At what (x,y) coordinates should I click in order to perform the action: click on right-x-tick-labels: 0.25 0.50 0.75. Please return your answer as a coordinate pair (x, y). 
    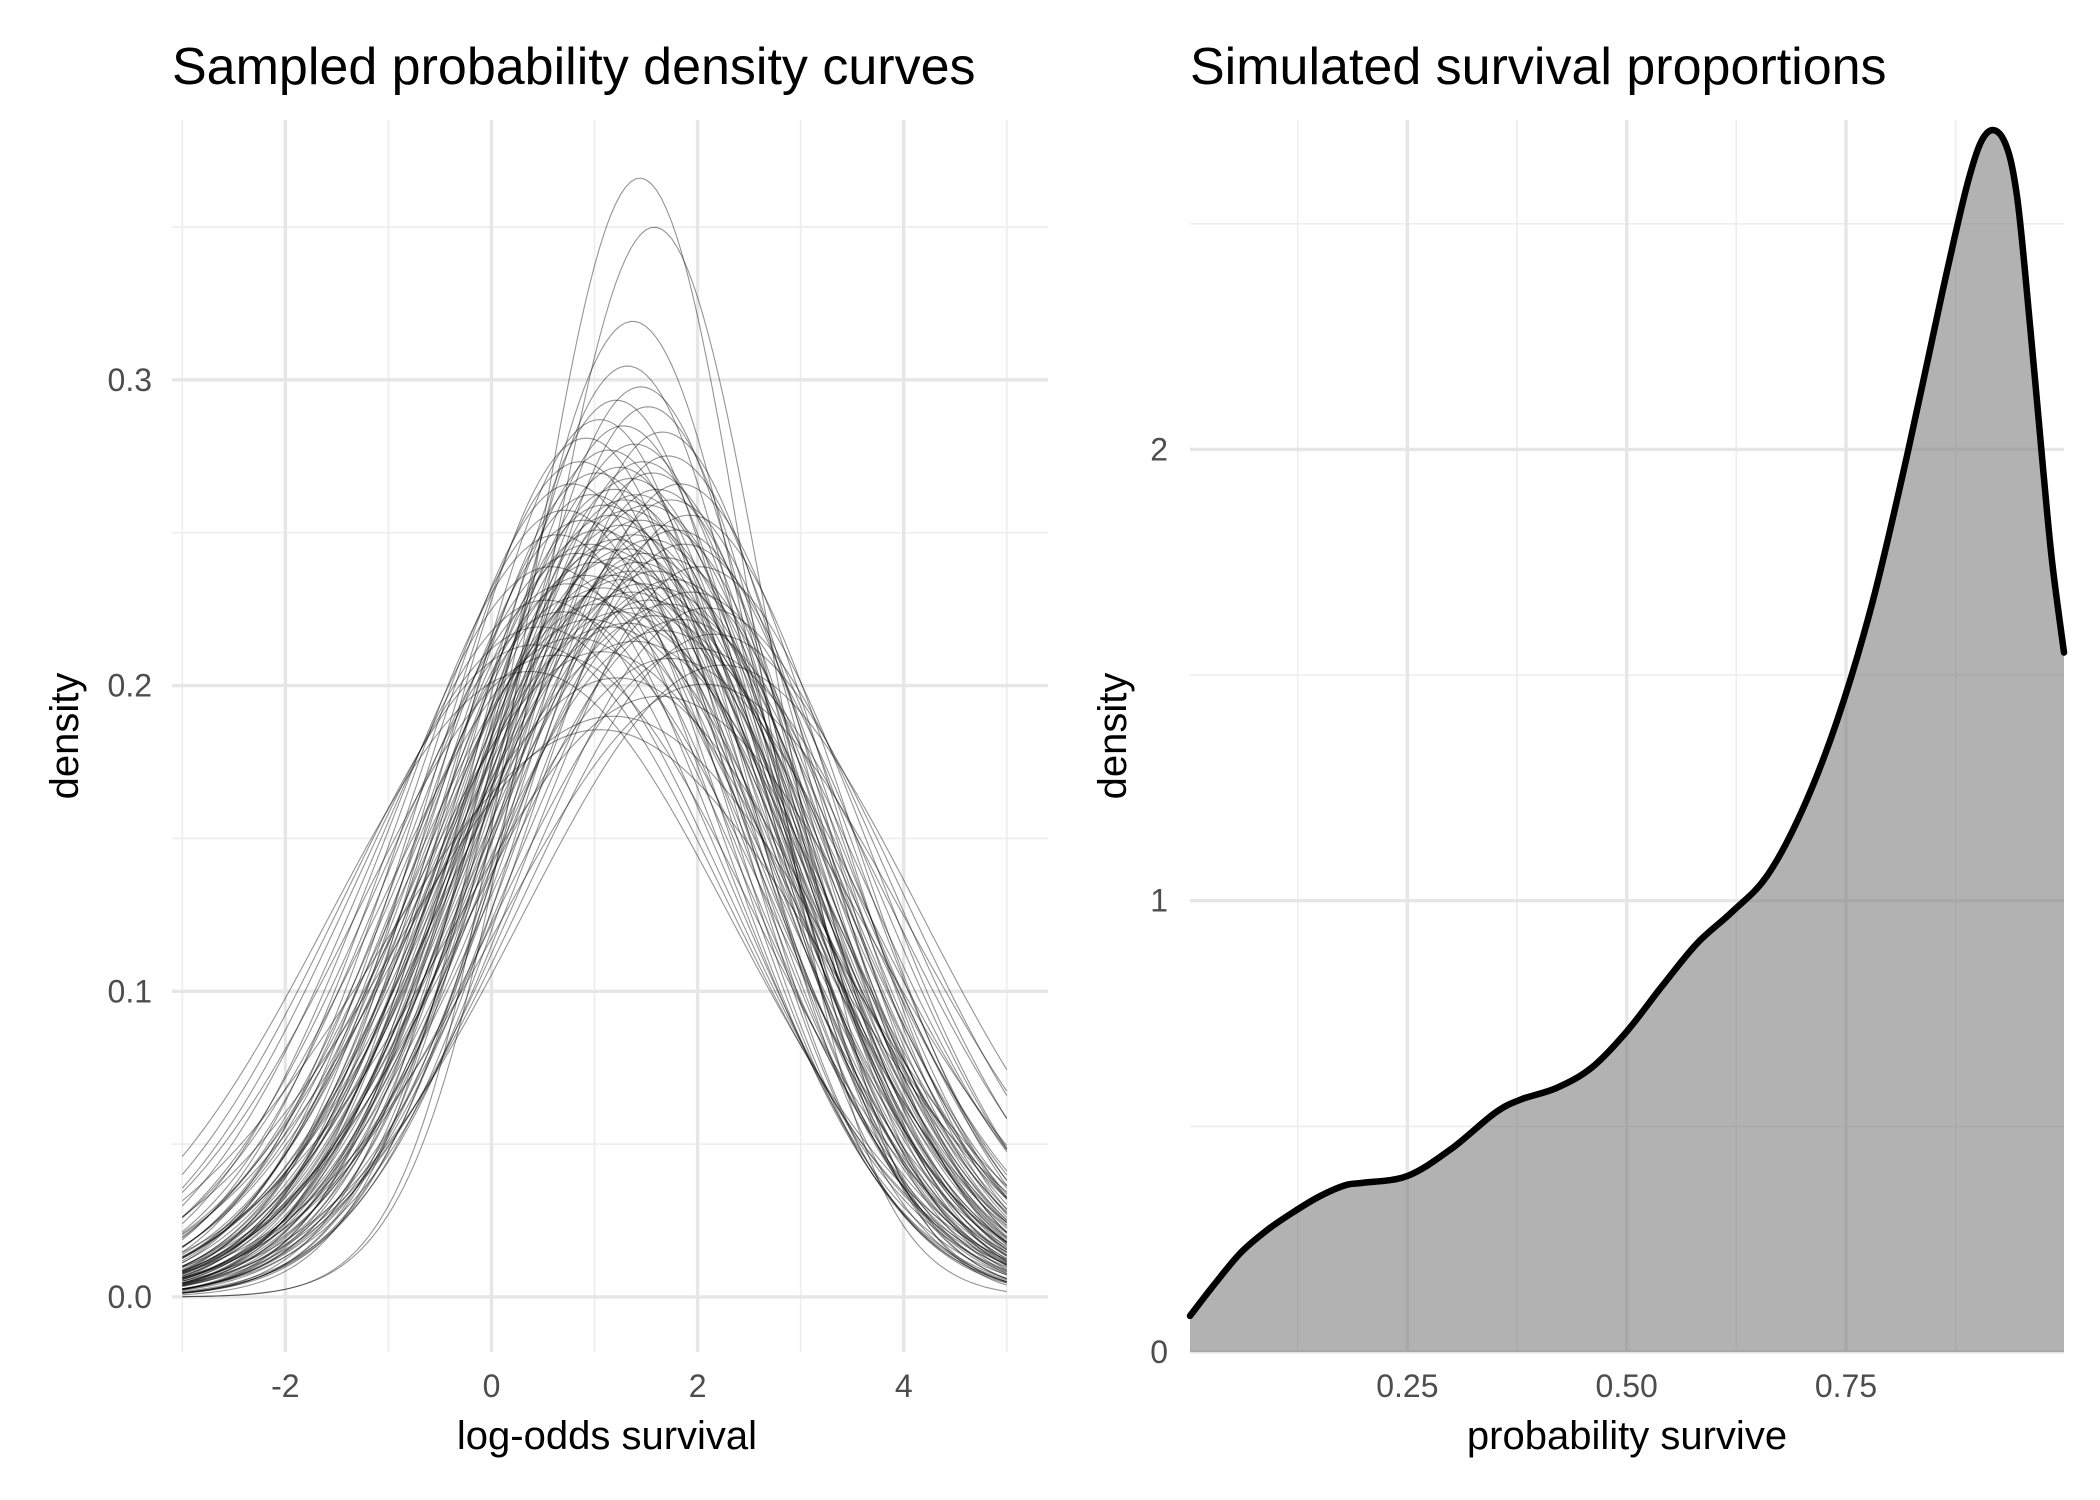
    Looking at the image, I should click on (1626, 1386).